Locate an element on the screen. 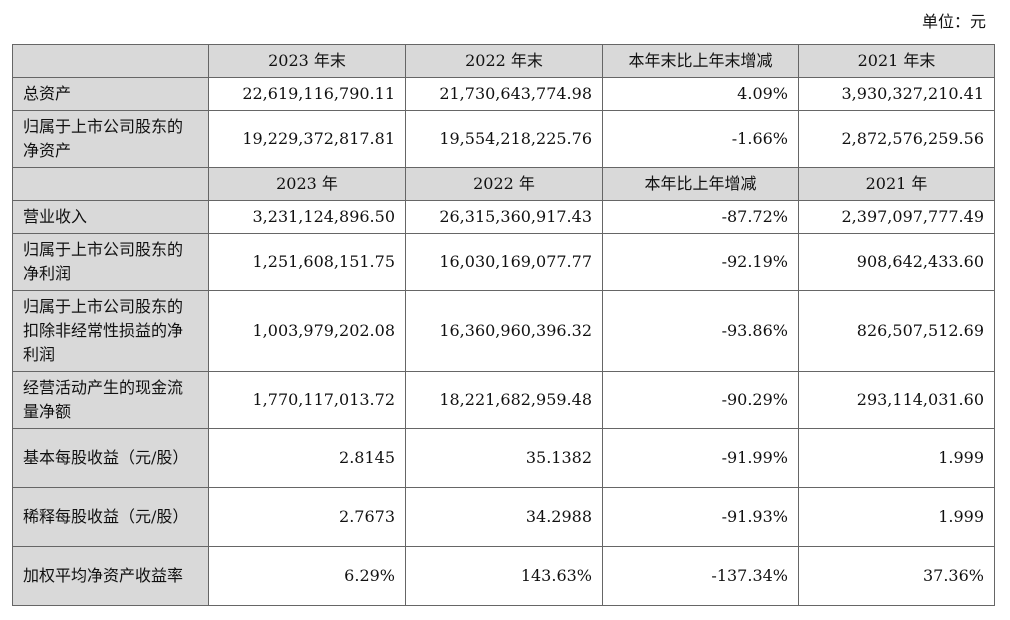 Image resolution: width=1010 pixels, height=620 pixels. header-cell-2023-end: 2023 年末 is located at coordinates (307, 61).